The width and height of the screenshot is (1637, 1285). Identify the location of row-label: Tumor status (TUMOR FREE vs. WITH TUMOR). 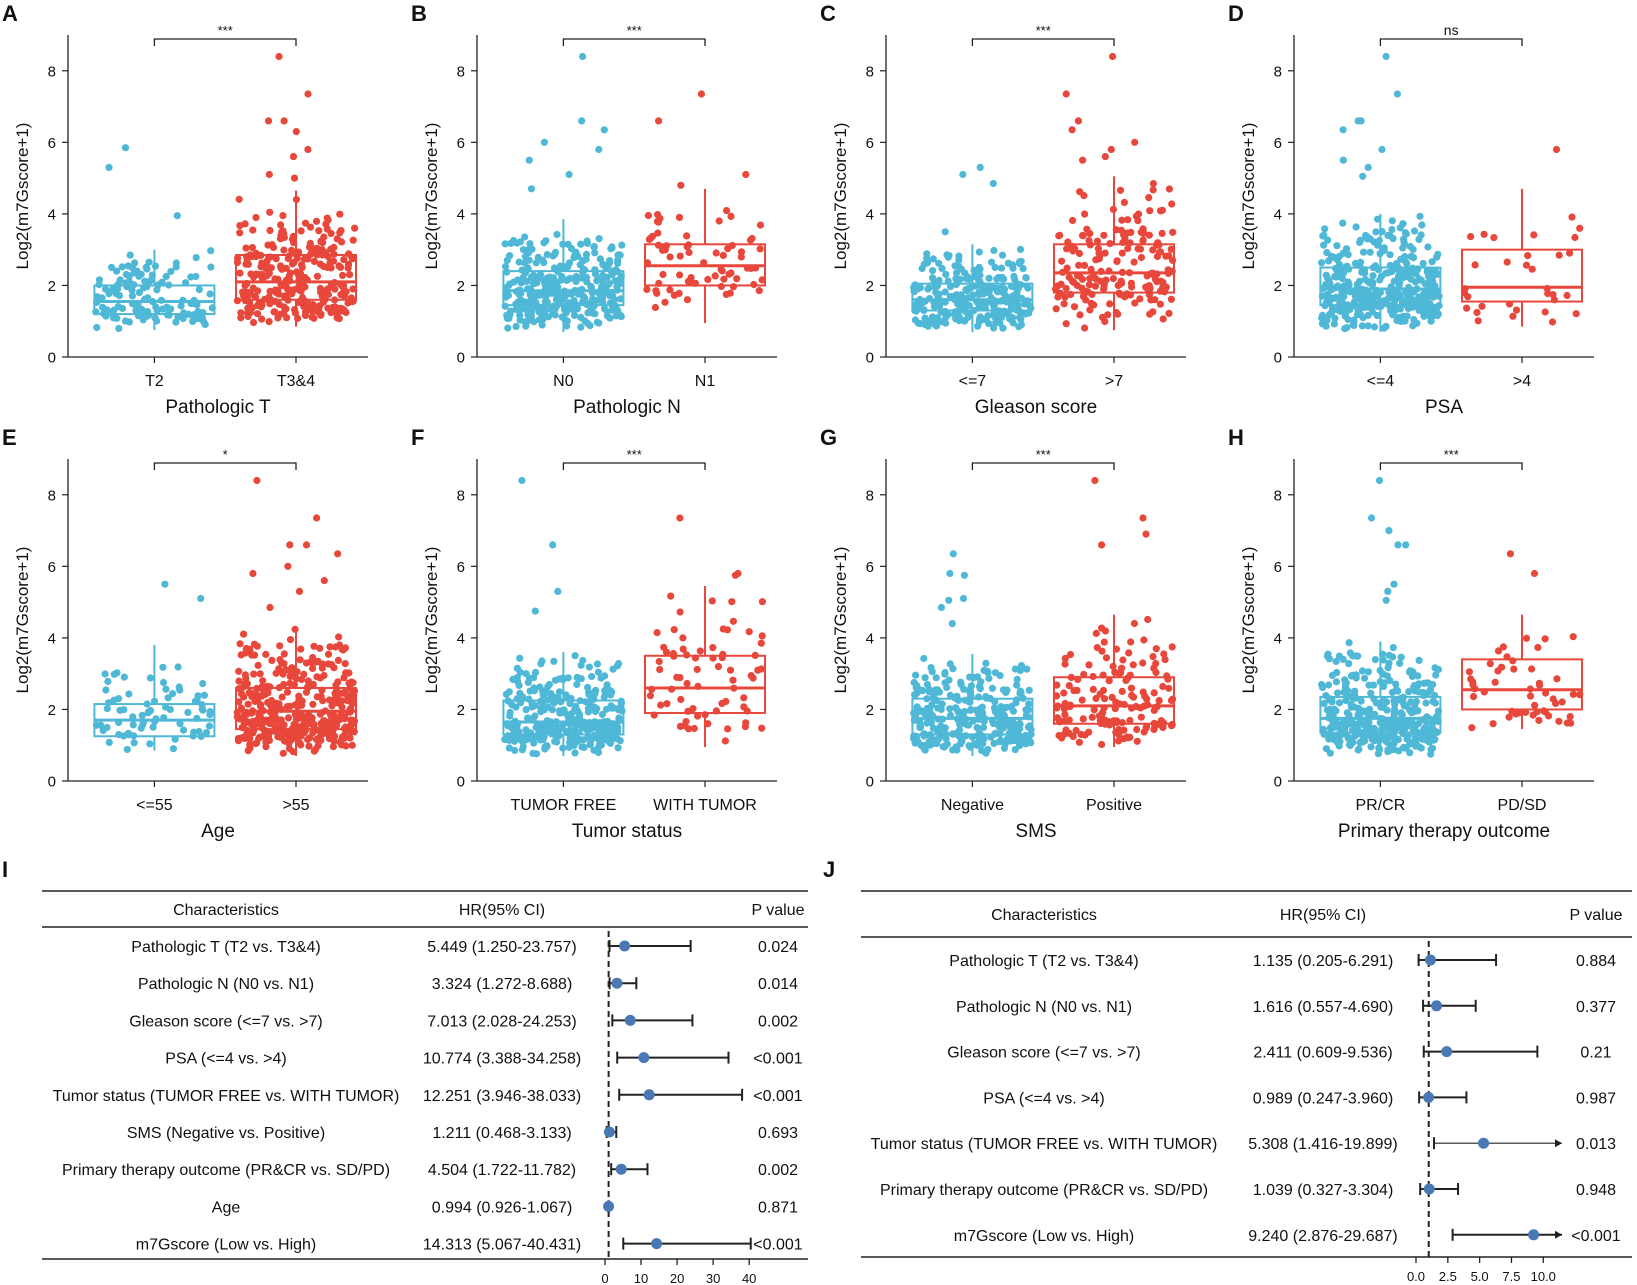
(226, 1096).